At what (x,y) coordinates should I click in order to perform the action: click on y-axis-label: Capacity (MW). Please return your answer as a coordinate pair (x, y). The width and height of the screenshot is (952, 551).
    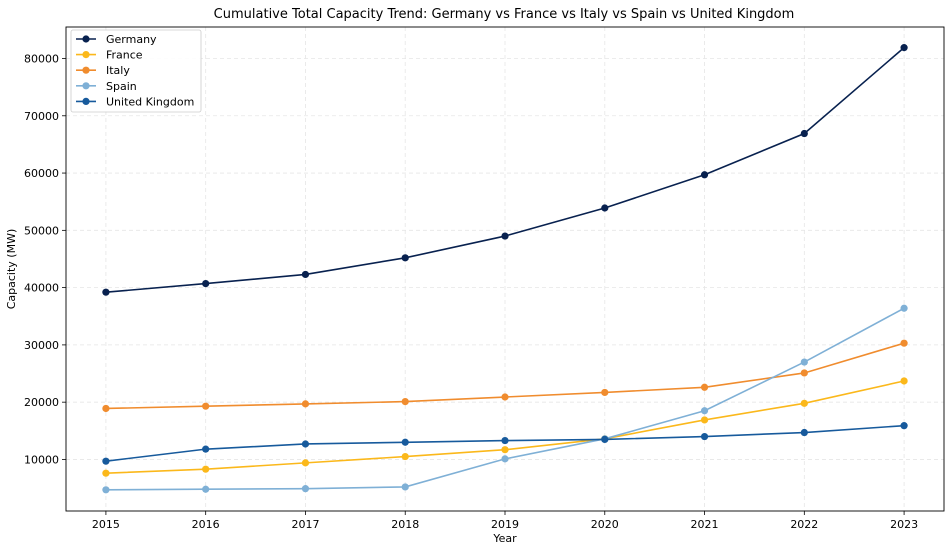
    Looking at the image, I should click on (11, 269).